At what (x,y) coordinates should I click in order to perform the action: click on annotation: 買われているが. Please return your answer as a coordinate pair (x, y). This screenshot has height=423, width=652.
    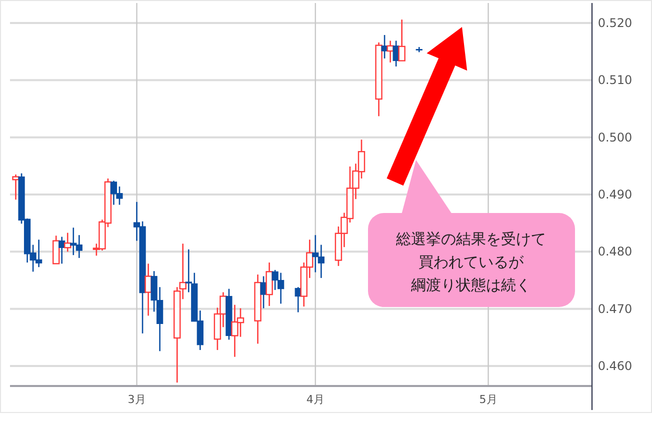
    Looking at the image, I should click on (471, 262).